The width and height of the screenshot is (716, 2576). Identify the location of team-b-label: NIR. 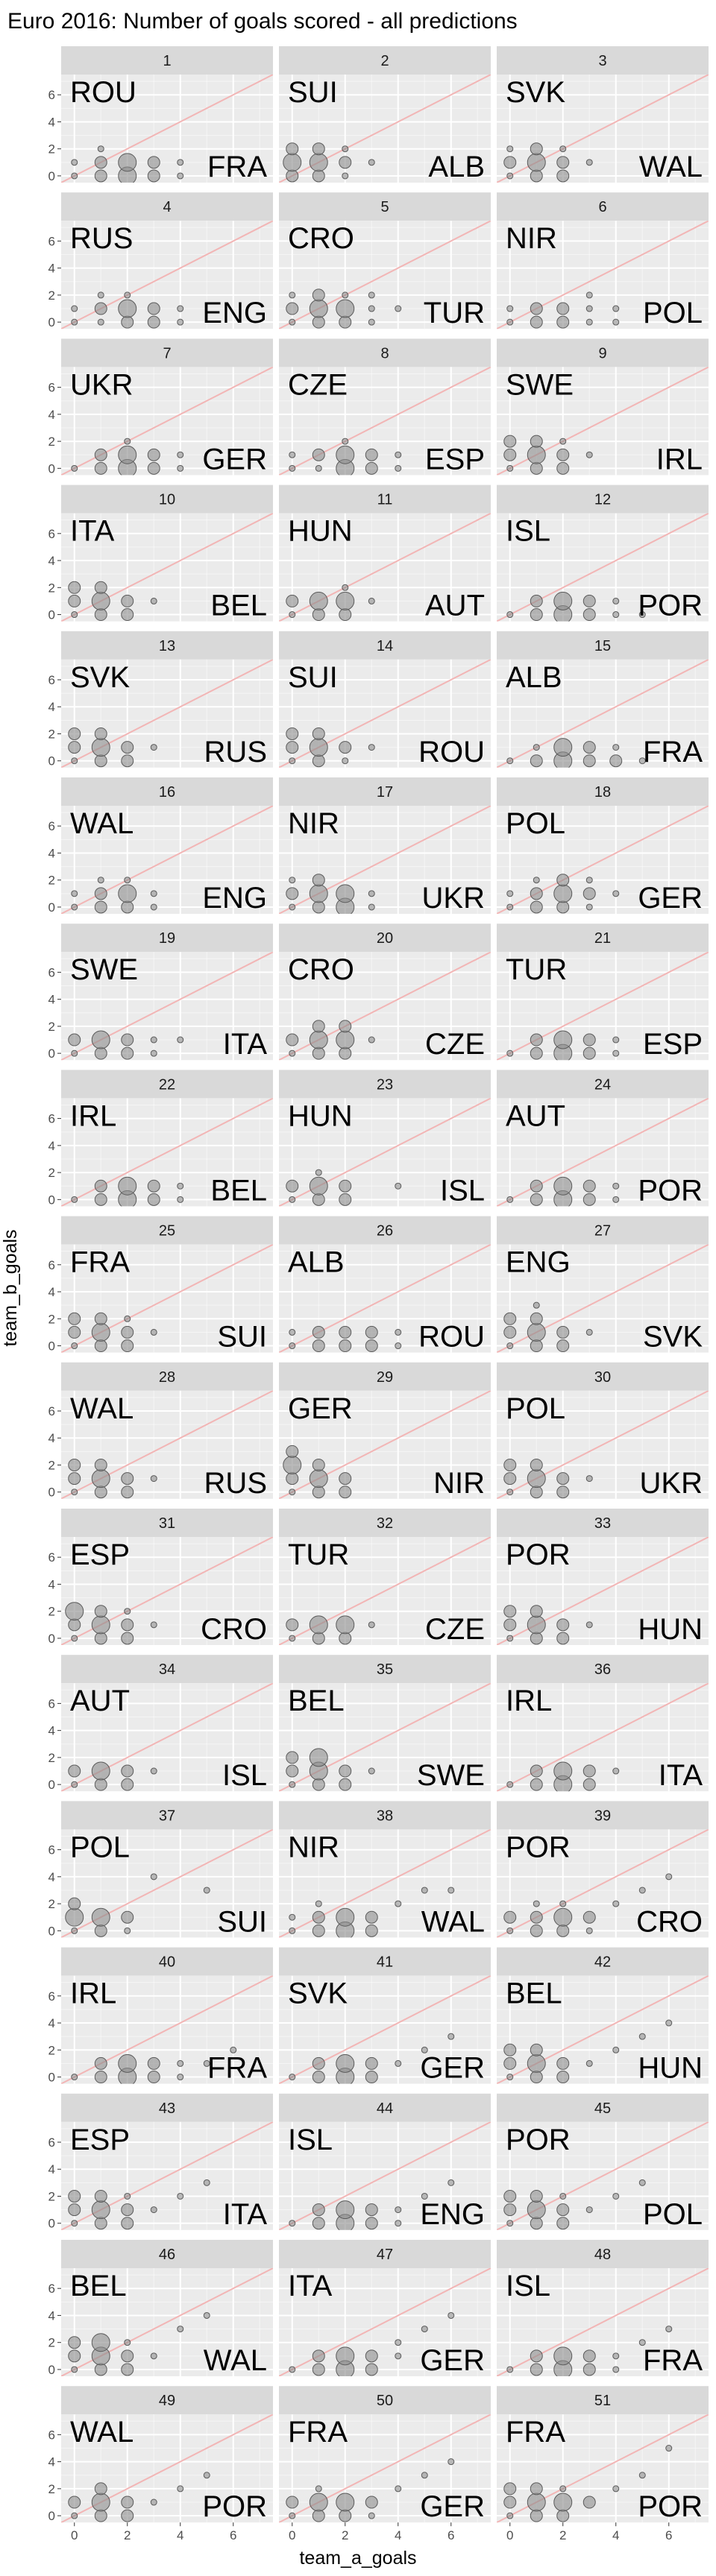
(531, 238).